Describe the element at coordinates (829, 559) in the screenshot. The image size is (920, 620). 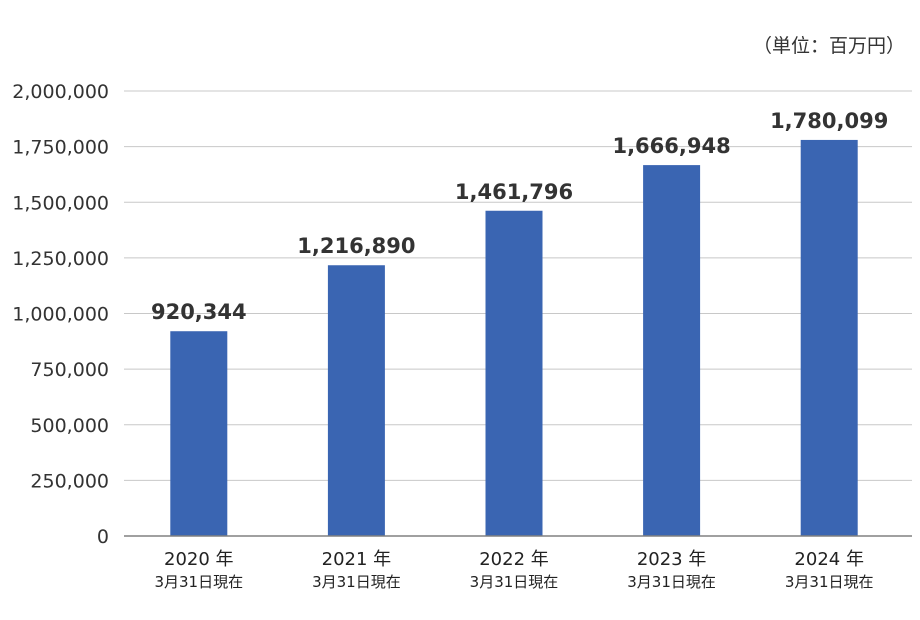
I see `x-tick-label: 2024 年` at that location.